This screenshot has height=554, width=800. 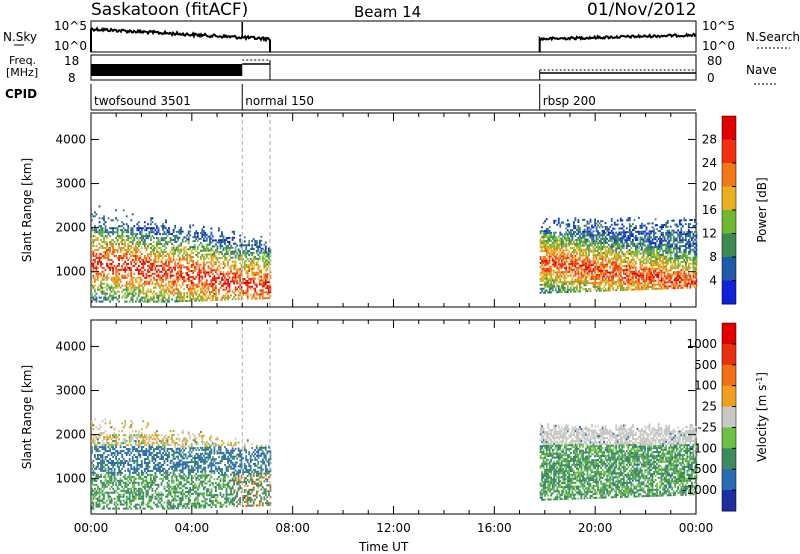 I want to click on cpid-strip: CPID twofsound 3501 normal 150 rbsp 200, so click(x=350, y=97).